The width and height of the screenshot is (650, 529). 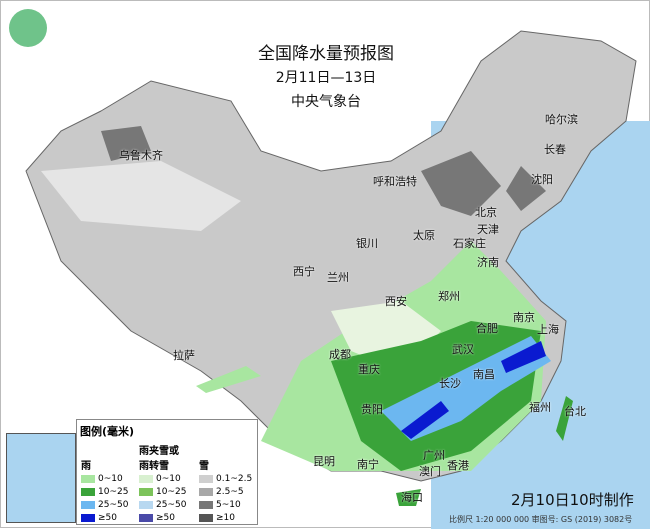 I want to click on south-china-sea-inset, so click(x=41, y=478).